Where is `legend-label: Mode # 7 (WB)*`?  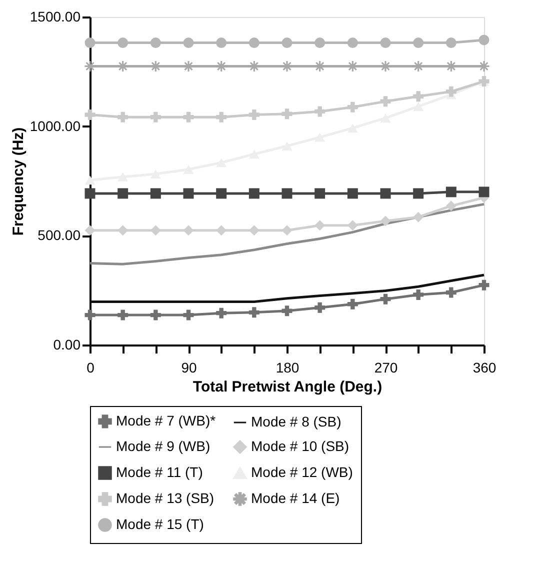 legend-label: Mode # 7 (WB)* is located at coordinates (166, 420).